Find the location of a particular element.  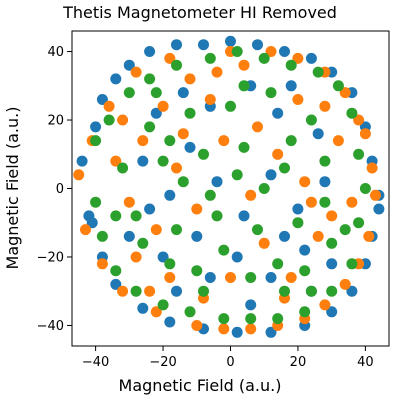

x-tick-label-4: 40 is located at coordinates (365, 362).